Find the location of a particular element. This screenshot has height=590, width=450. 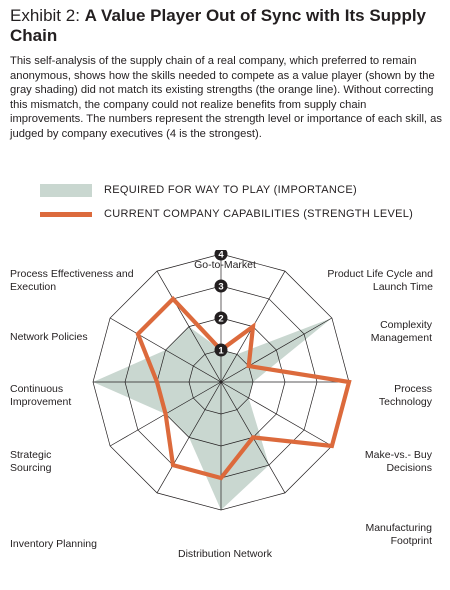

tick-label-3: 3 is located at coordinates (220, 287).